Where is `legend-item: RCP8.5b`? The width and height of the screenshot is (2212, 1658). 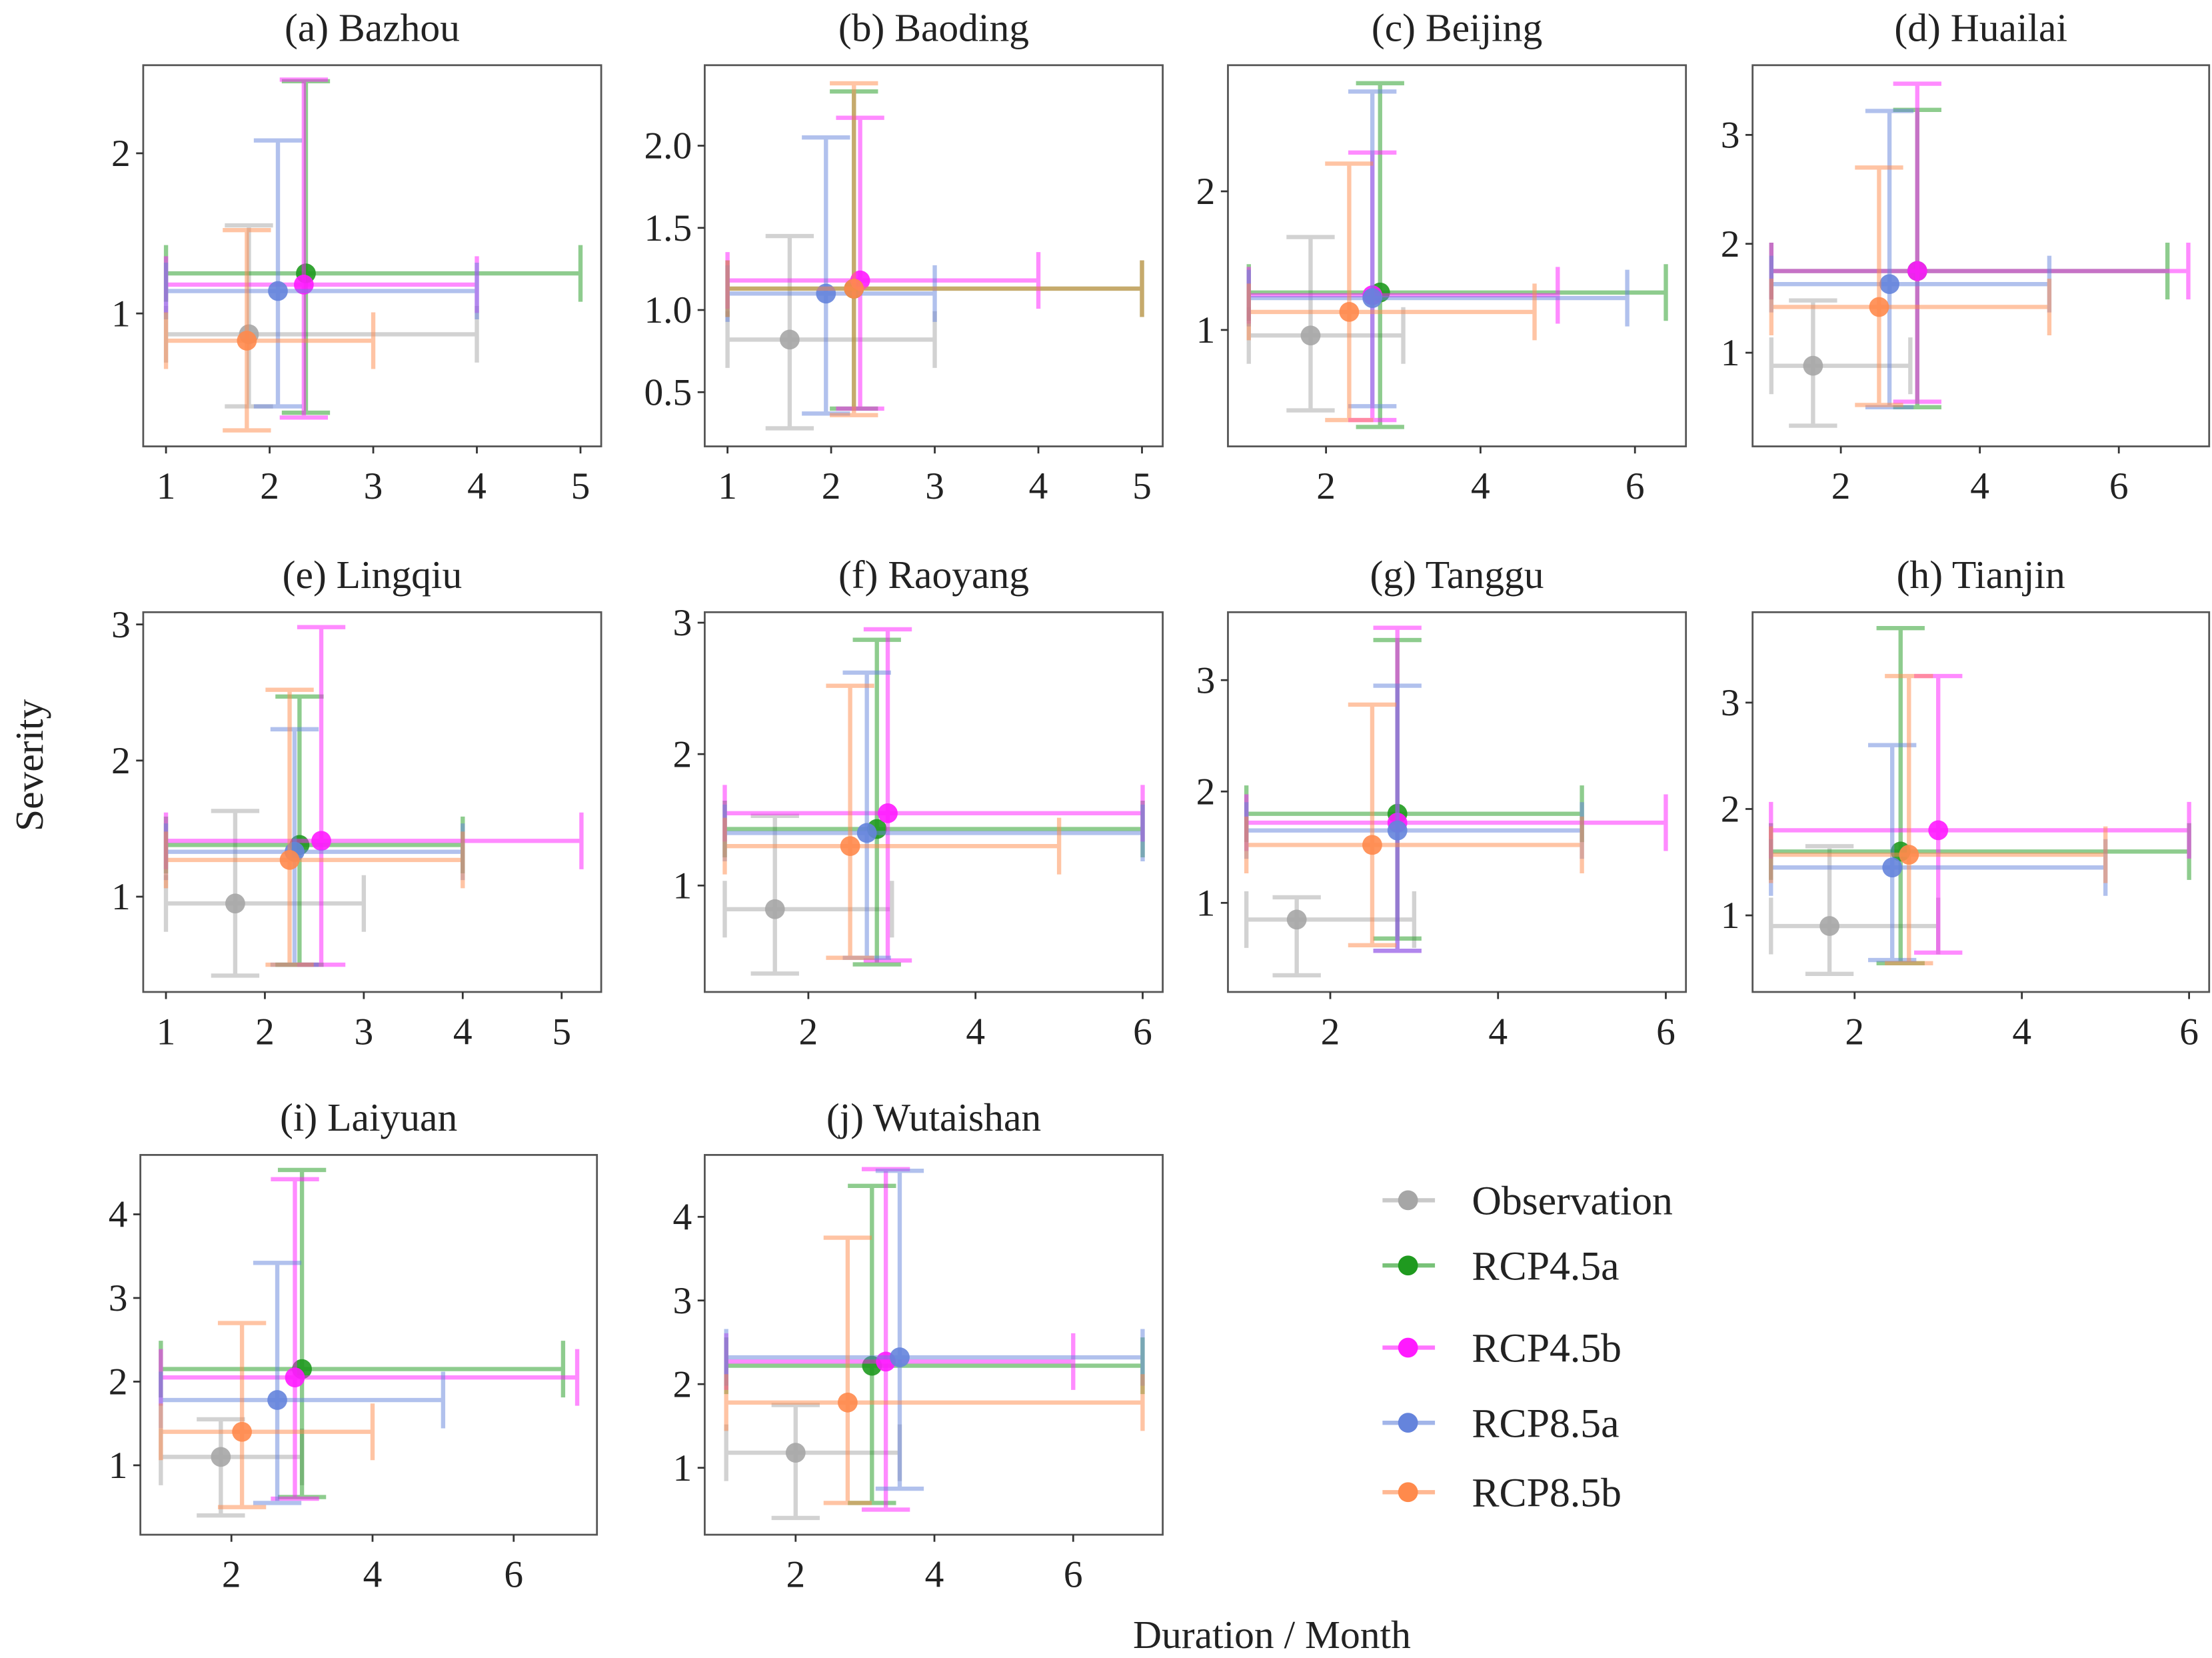
legend-item: RCP8.5b is located at coordinates (1502, 1493).